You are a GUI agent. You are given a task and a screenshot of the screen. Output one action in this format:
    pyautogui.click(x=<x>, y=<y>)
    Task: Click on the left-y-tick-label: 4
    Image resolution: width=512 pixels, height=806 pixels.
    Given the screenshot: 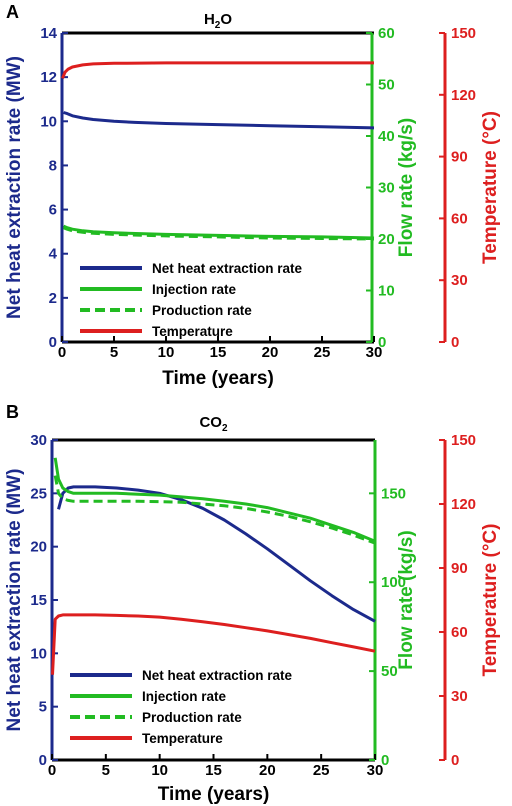 What is the action you would take?
    pyautogui.click(x=53, y=254)
    